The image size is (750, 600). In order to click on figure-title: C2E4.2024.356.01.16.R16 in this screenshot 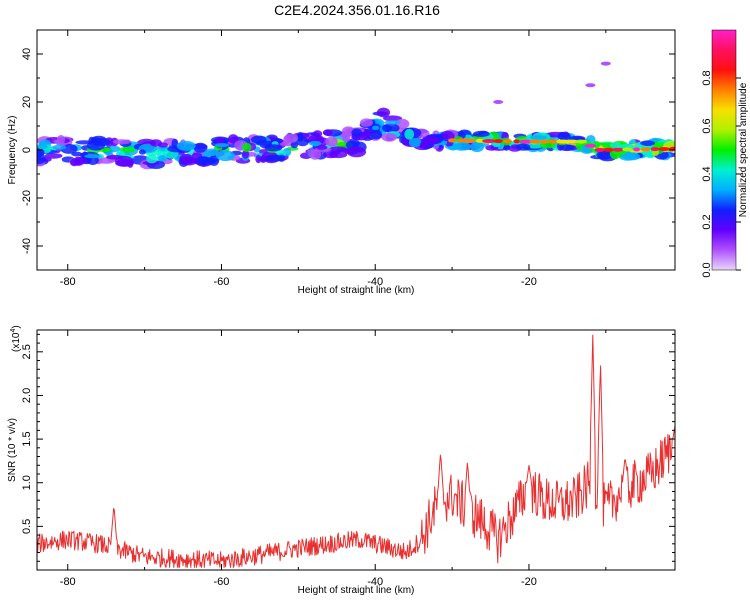, I will do `click(357, 10)`.